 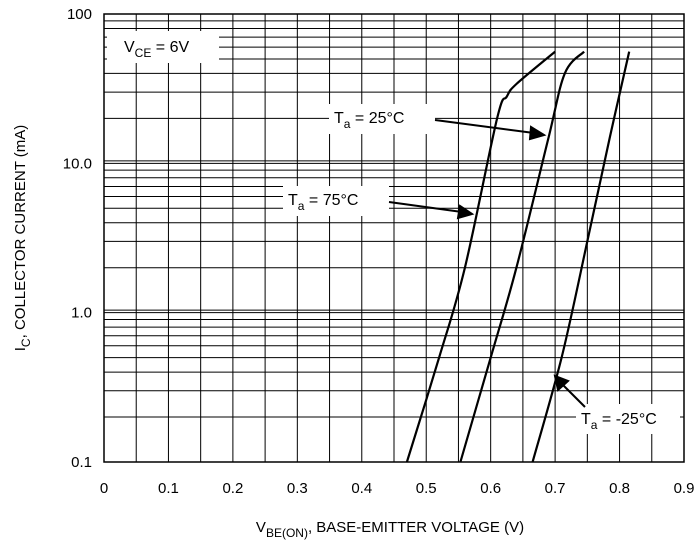 What do you see at coordinates (465, 212) in the screenshot?
I see `arrow-75-head` at bounding box center [465, 212].